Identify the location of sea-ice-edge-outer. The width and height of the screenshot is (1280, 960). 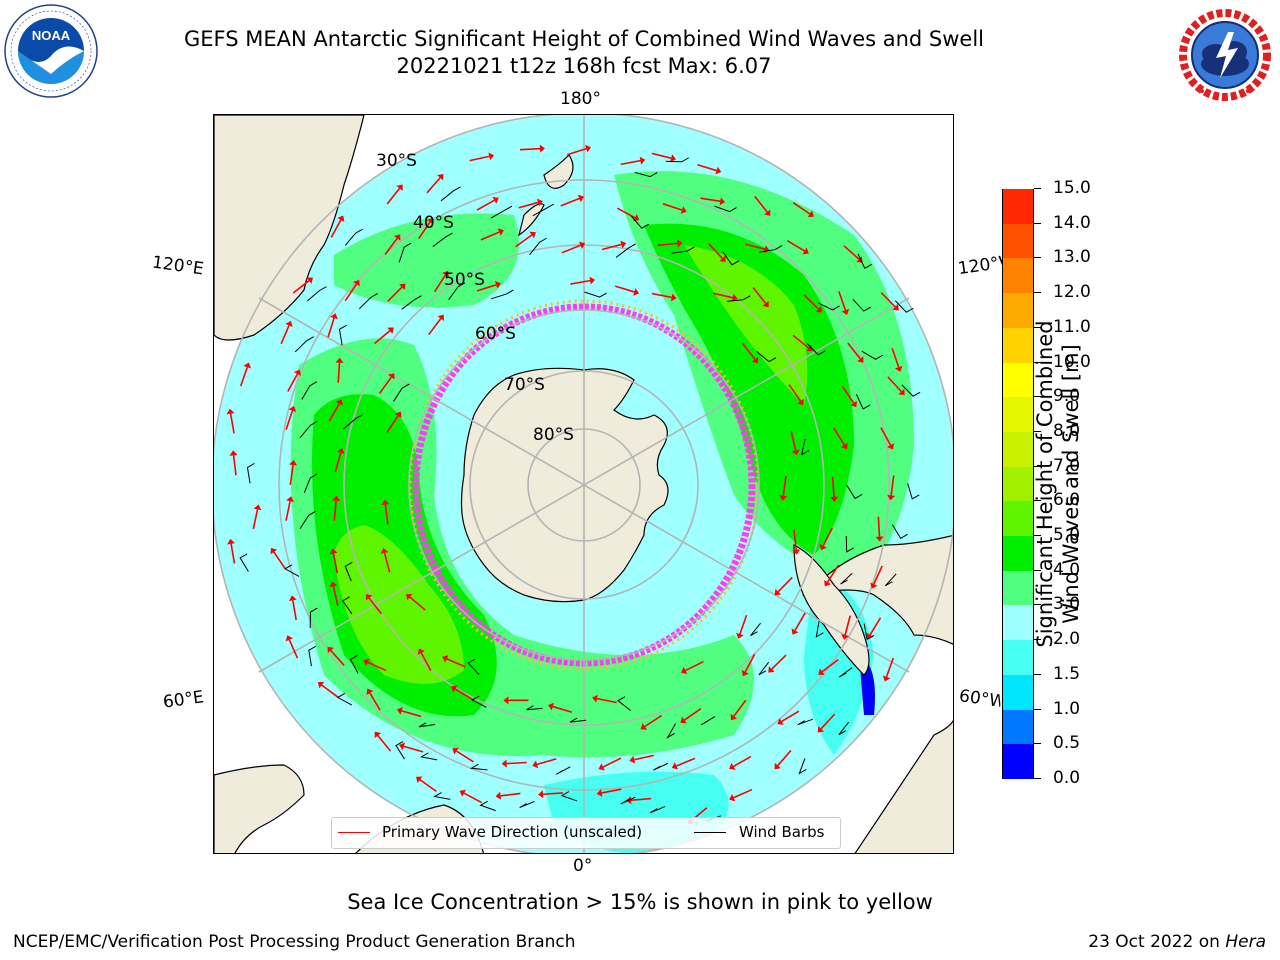
(584, 485).